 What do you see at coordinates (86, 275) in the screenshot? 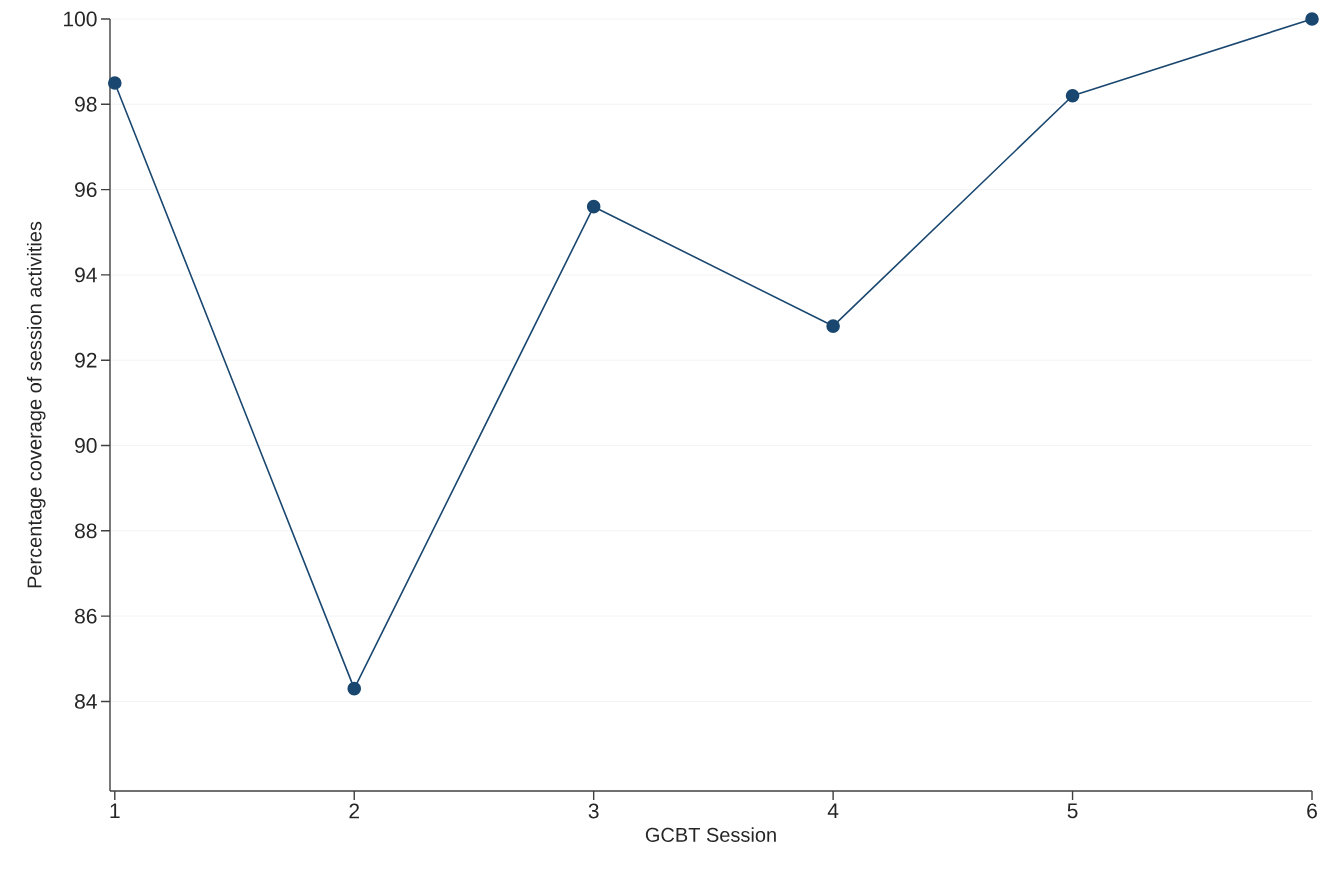
I see `y-tick-label: 94` at bounding box center [86, 275].